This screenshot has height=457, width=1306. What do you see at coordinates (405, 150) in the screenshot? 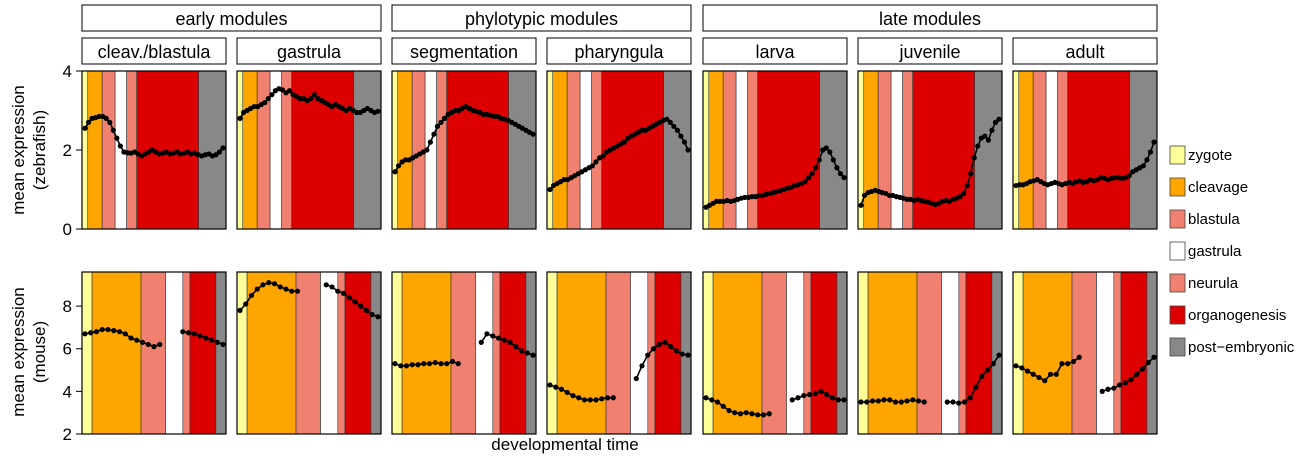
I see `stage-band-cleavage` at bounding box center [405, 150].